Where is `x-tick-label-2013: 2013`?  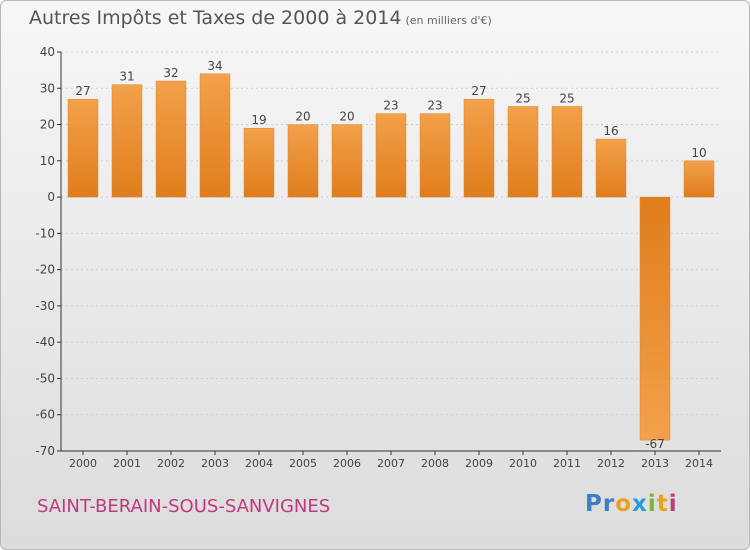 x-tick-label-2013: 2013 is located at coordinates (655, 463).